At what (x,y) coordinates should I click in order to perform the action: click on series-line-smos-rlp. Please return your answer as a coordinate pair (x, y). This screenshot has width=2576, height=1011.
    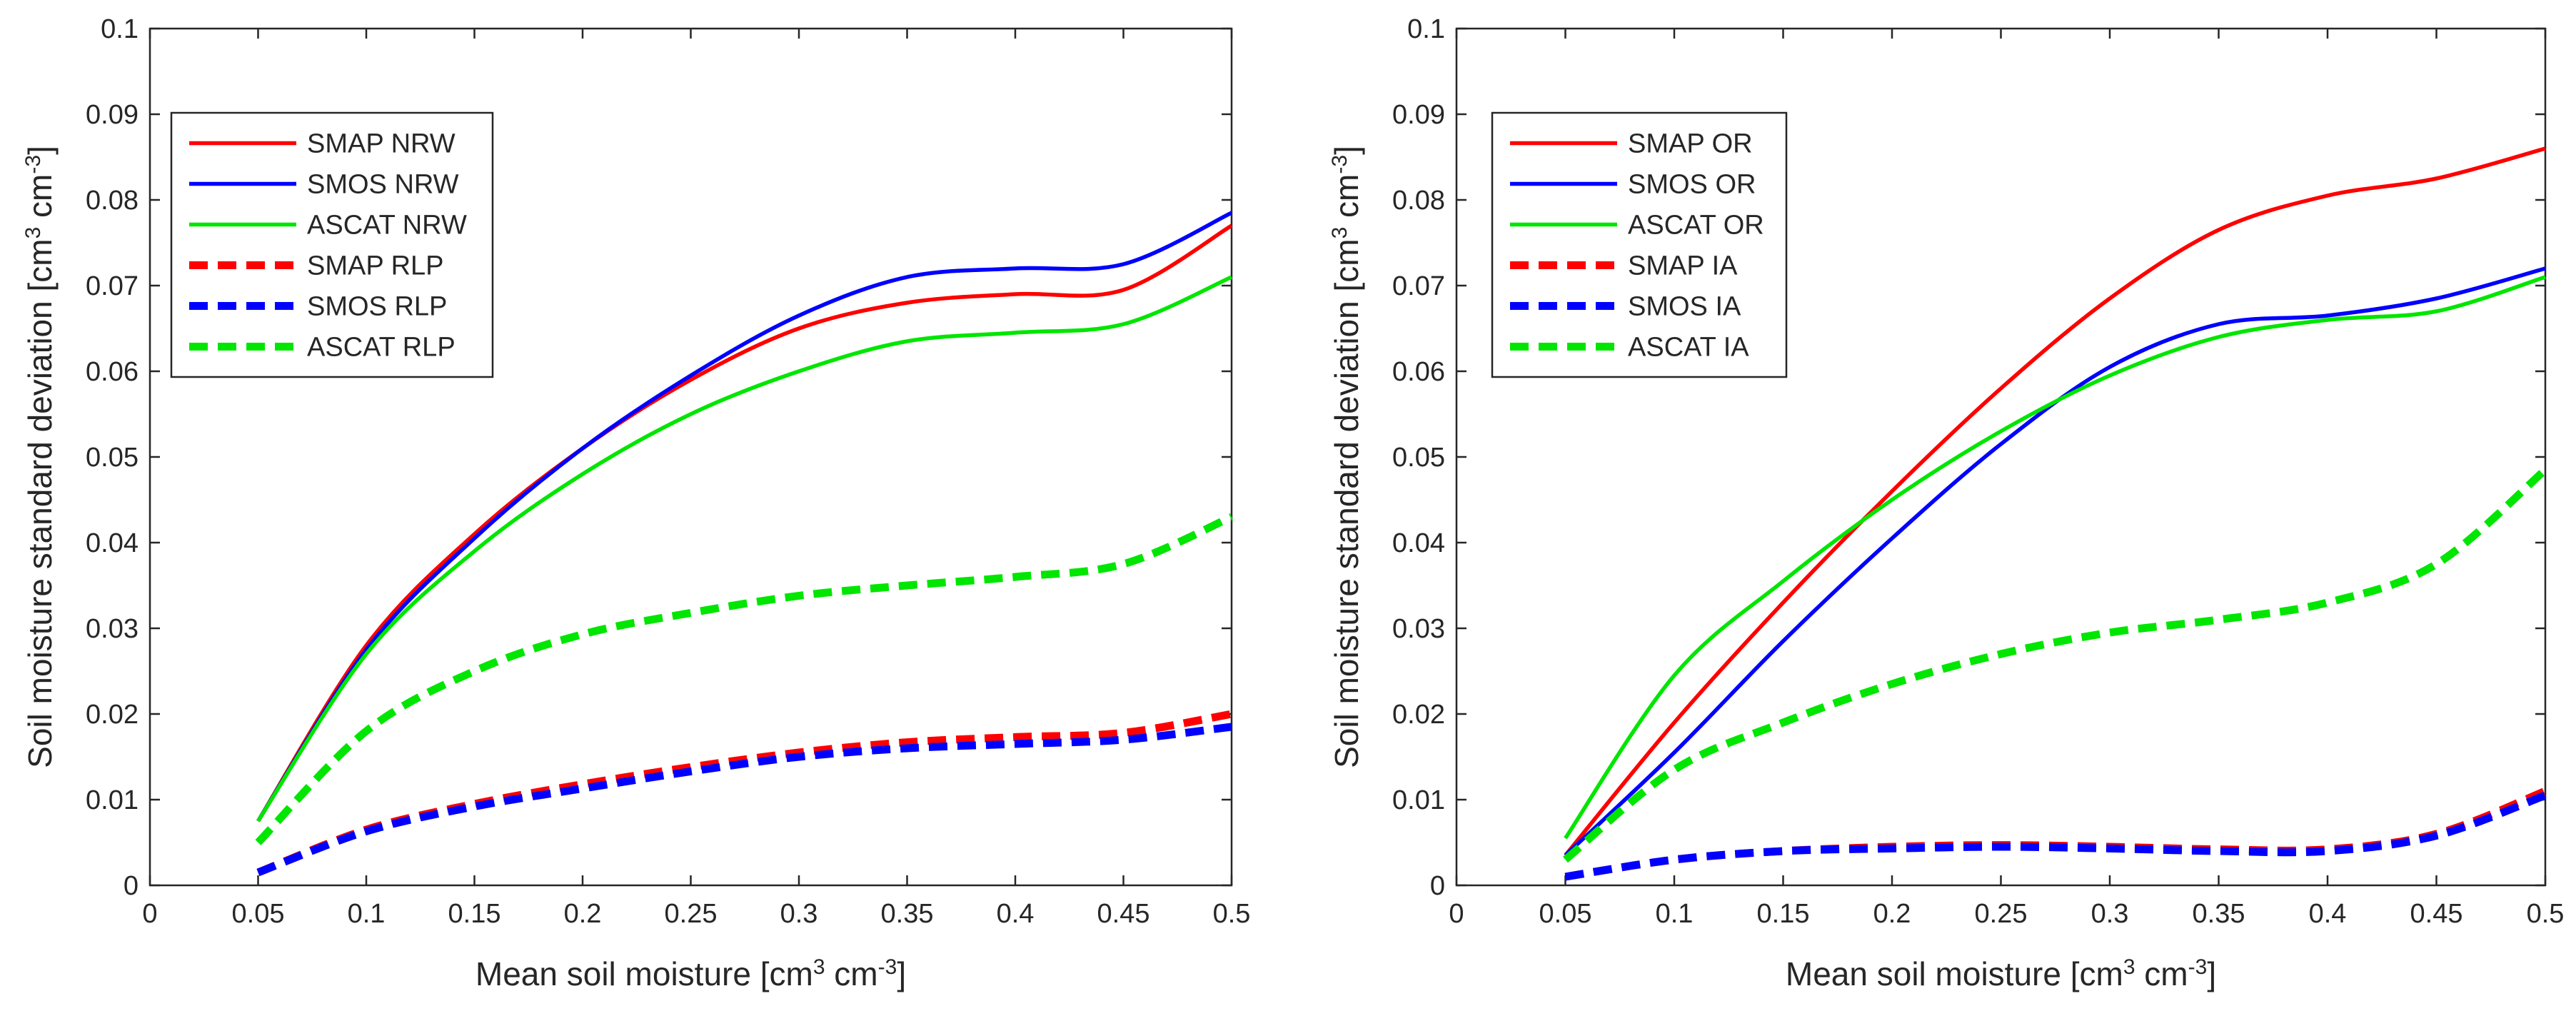
    Looking at the image, I should click on (744, 800).